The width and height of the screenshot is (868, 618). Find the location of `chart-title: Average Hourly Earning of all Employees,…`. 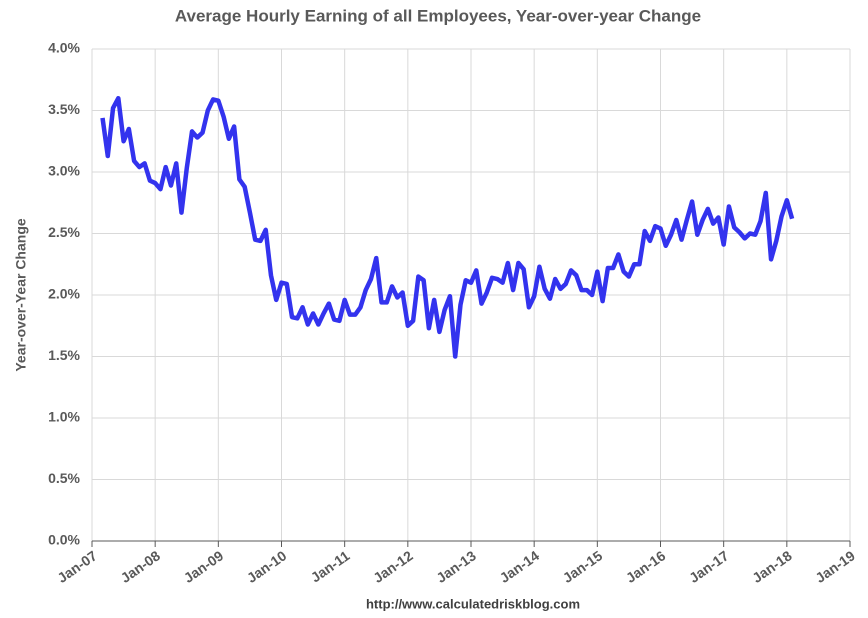

chart-title: Average Hourly Earning of all Employees,… is located at coordinates (438, 15).